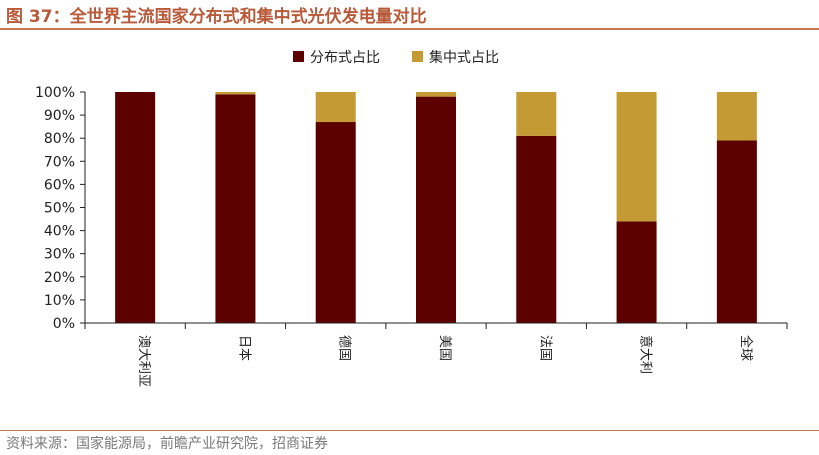 The height and width of the screenshot is (455, 819). I want to click on y-tick-label: 50%, so click(59, 209).